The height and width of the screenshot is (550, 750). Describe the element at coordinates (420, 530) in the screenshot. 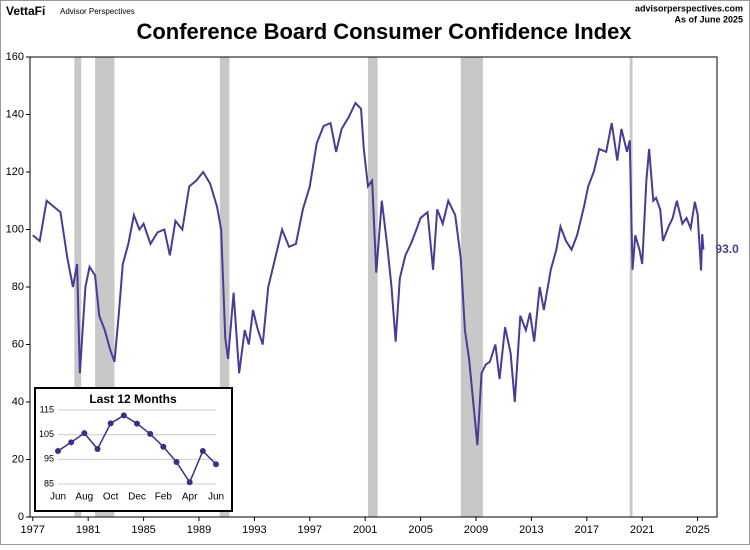

I see `x-tick-label: 2005` at that location.